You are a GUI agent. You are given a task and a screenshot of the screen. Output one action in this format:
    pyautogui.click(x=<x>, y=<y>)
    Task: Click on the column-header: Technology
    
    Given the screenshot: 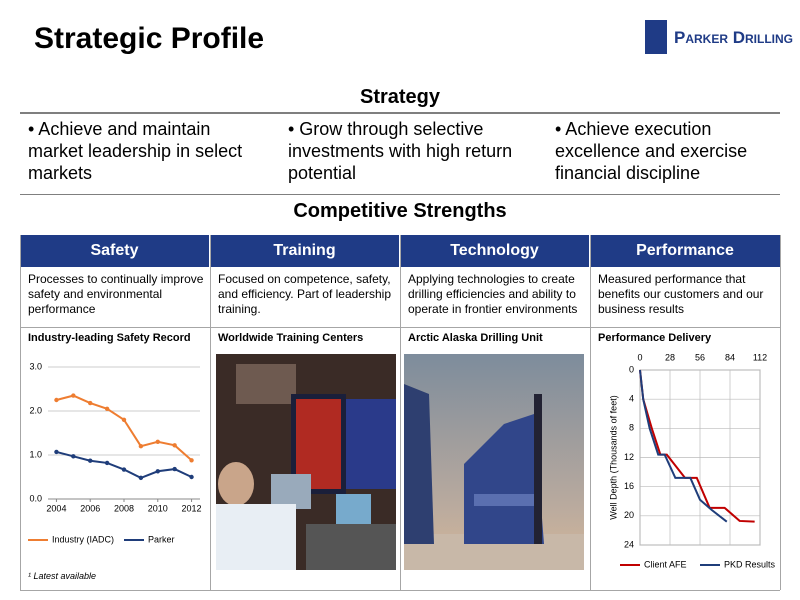 What is the action you would take?
    pyautogui.click(x=495, y=251)
    